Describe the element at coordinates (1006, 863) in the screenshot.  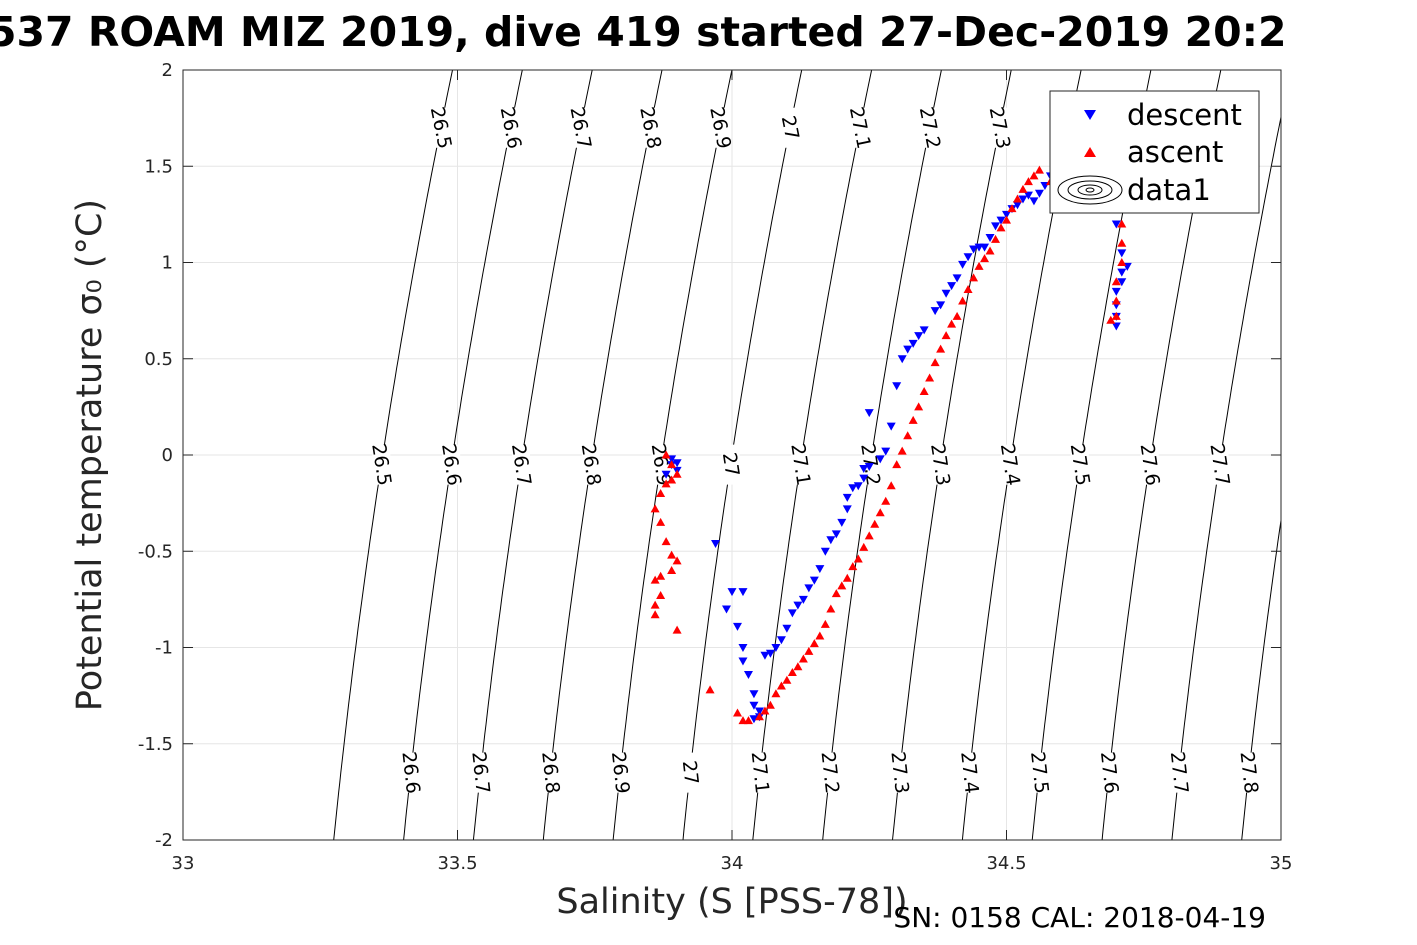
I see `x-tick-label: 34.5` at that location.